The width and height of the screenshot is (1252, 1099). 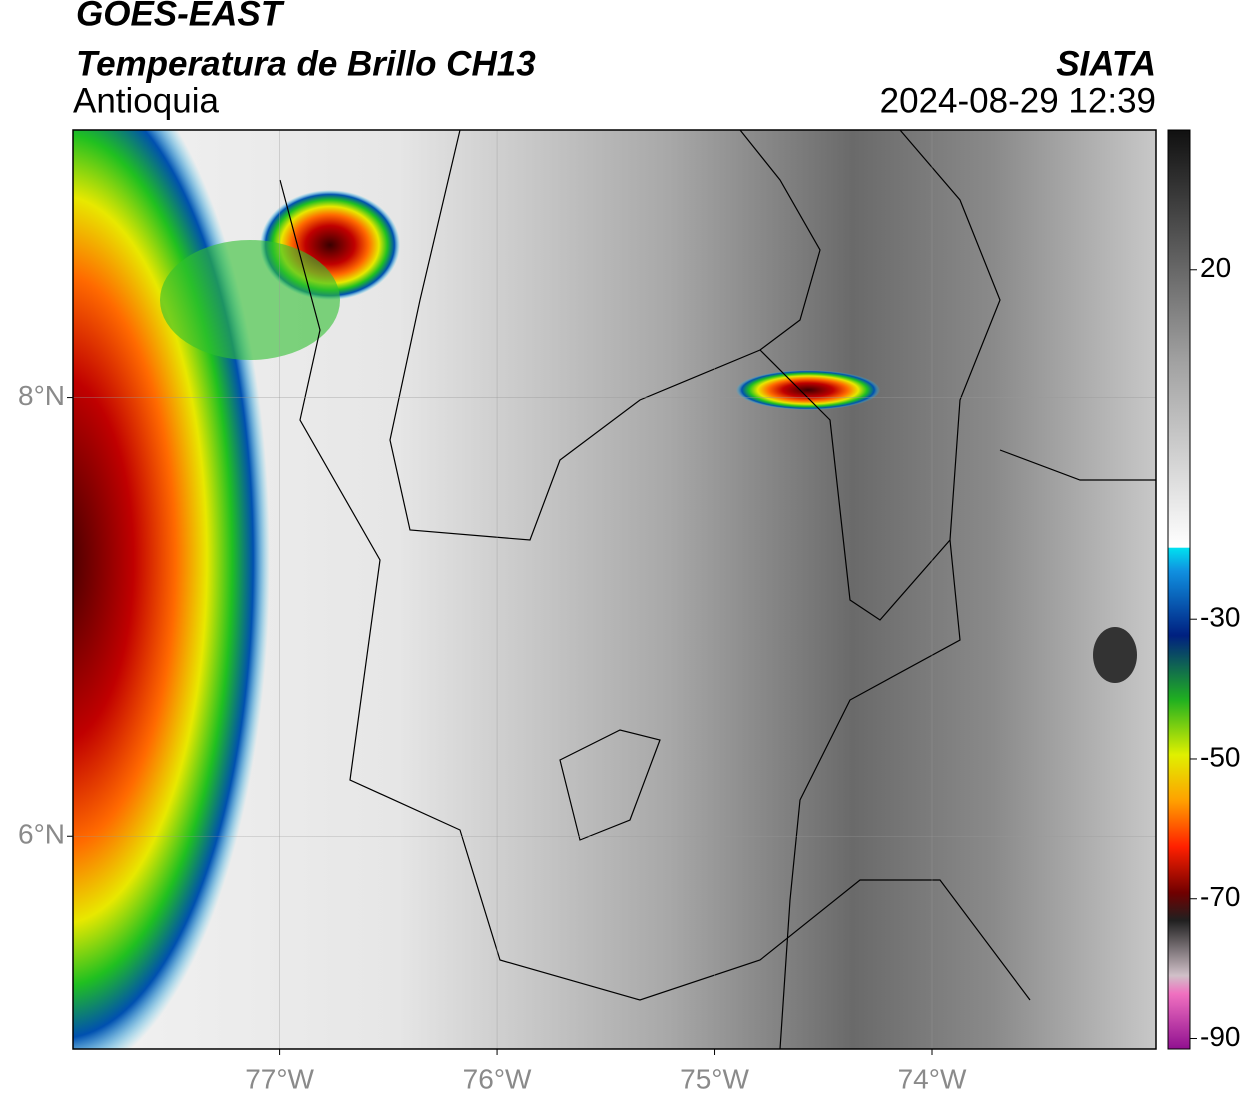 What do you see at coordinates (41, 834) in the screenshot?
I see `y-tick-label: 6°N` at bounding box center [41, 834].